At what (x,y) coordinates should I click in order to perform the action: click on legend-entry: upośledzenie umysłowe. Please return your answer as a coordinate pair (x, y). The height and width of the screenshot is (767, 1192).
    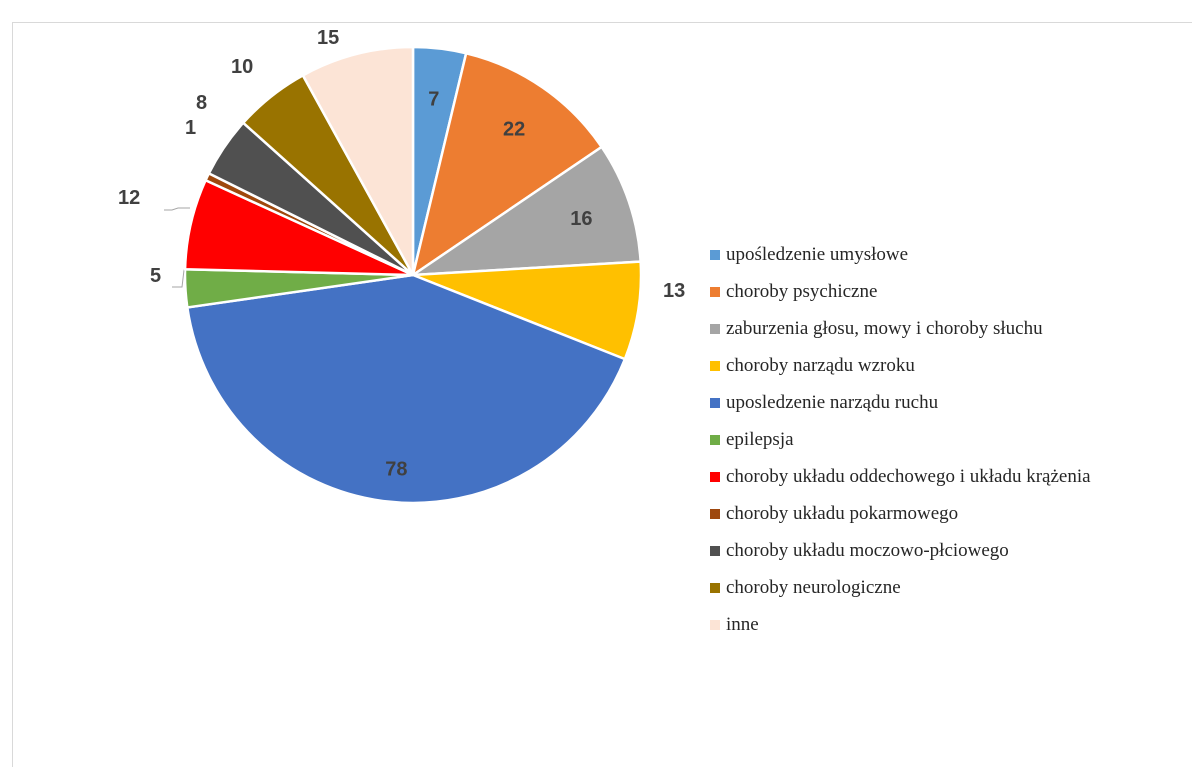
    Looking at the image, I should click on (900, 254).